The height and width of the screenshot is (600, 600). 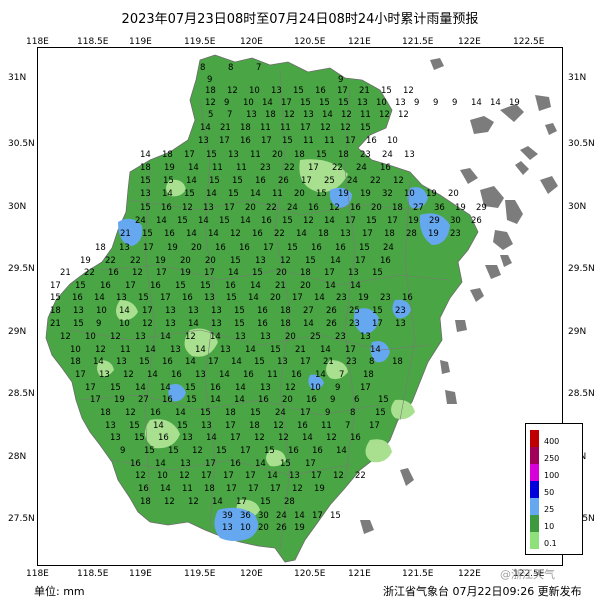 I want to click on longitude-label: 120.5E, so click(x=310, y=42).